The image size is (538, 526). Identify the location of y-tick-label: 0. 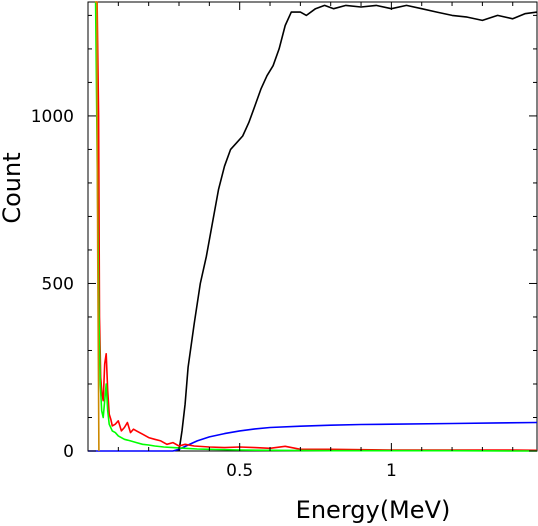
(68, 452).